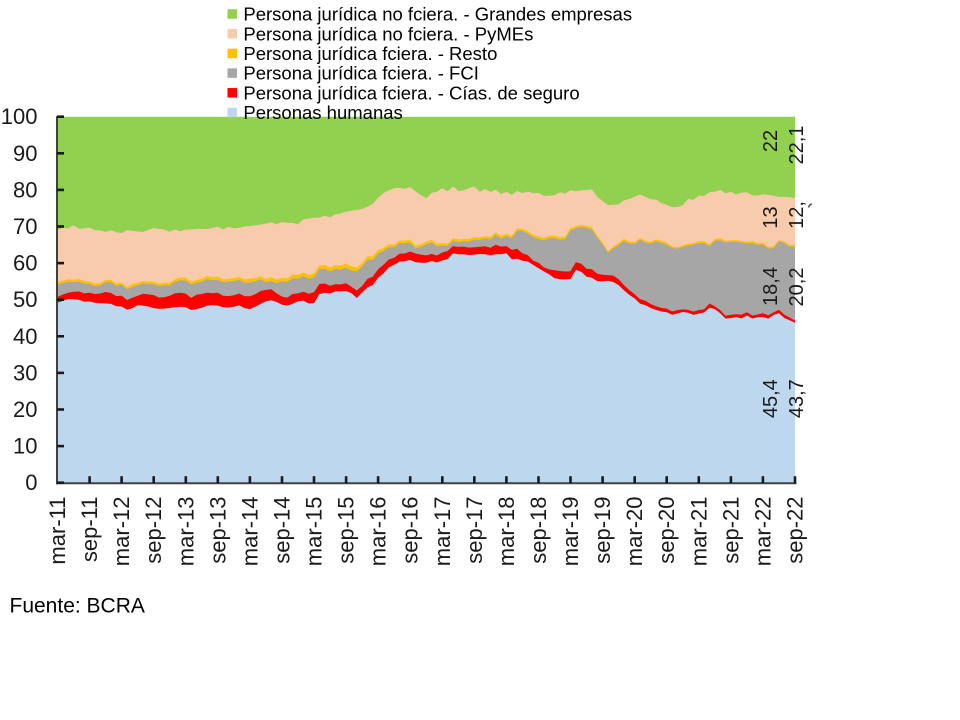 Image resolution: width=960 pixels, height=720 pixels. I want to click on svg-text: mar-12, so click(121, 532).